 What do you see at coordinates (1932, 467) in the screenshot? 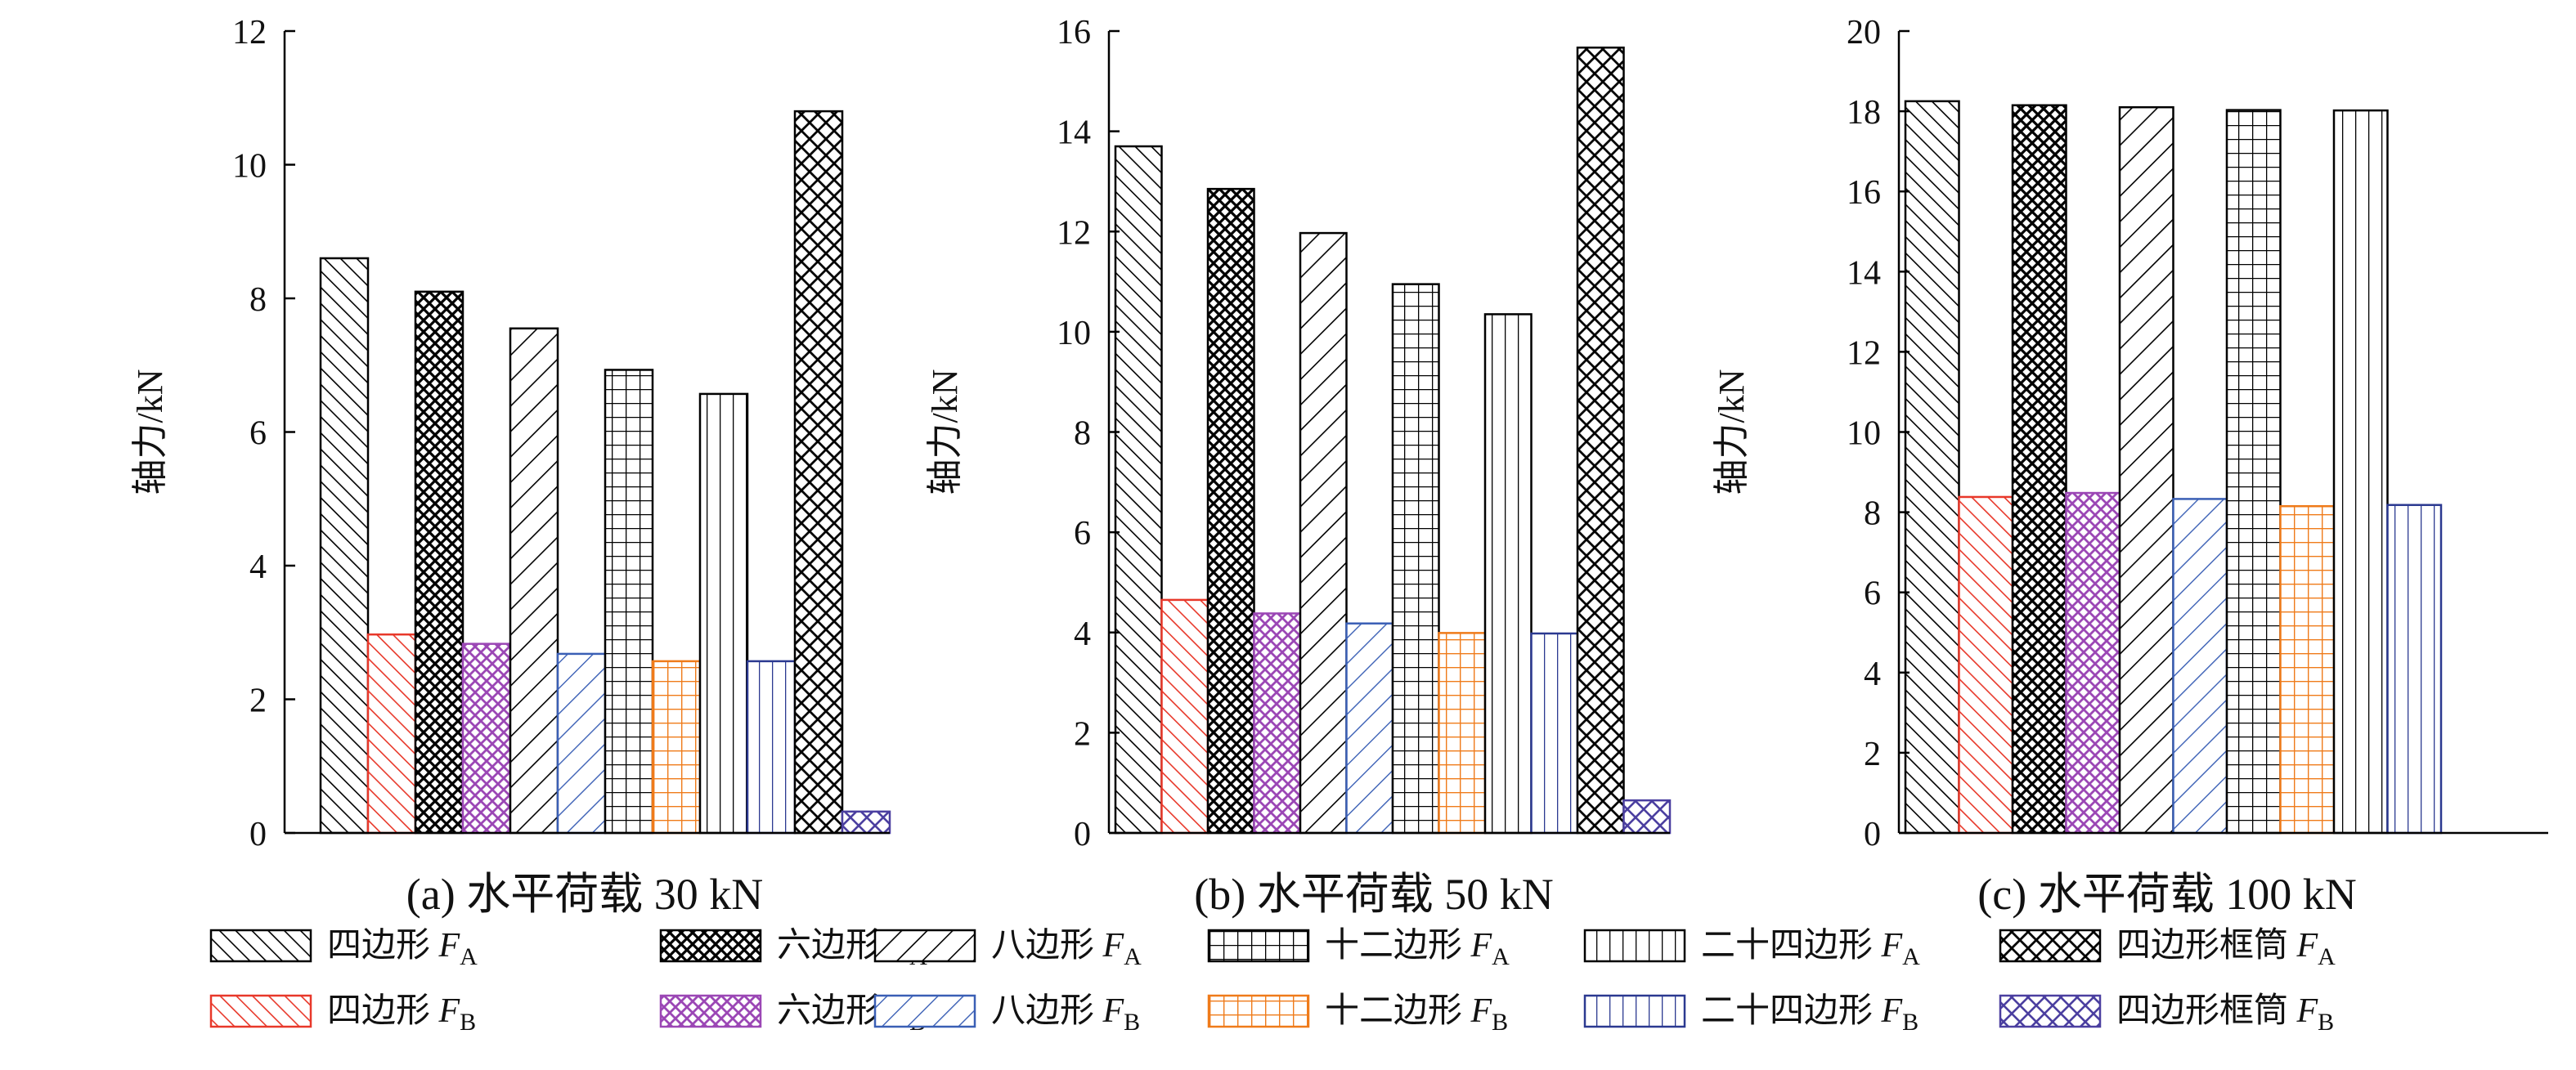
I see `bar: 四边形 F_A: 18.25` at bounding box center [1932, 467].